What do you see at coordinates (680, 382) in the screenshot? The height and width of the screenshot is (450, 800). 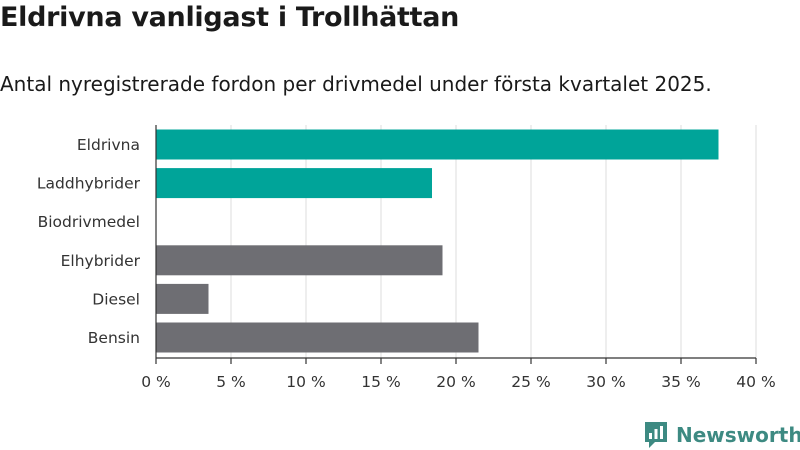 I see `x-tick-label: 35 %` at bounding box center [680, 382].